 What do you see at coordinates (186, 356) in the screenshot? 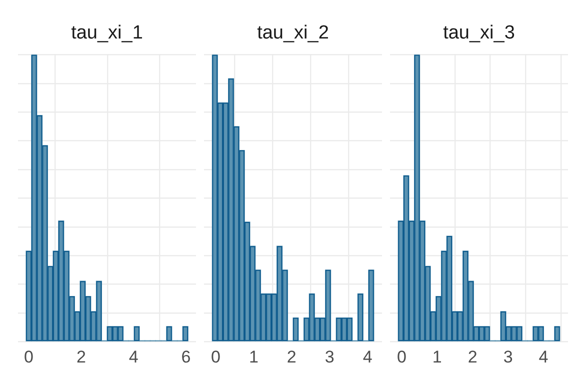
I see `x-tick-label: 6` at bounding box center [186, 356].